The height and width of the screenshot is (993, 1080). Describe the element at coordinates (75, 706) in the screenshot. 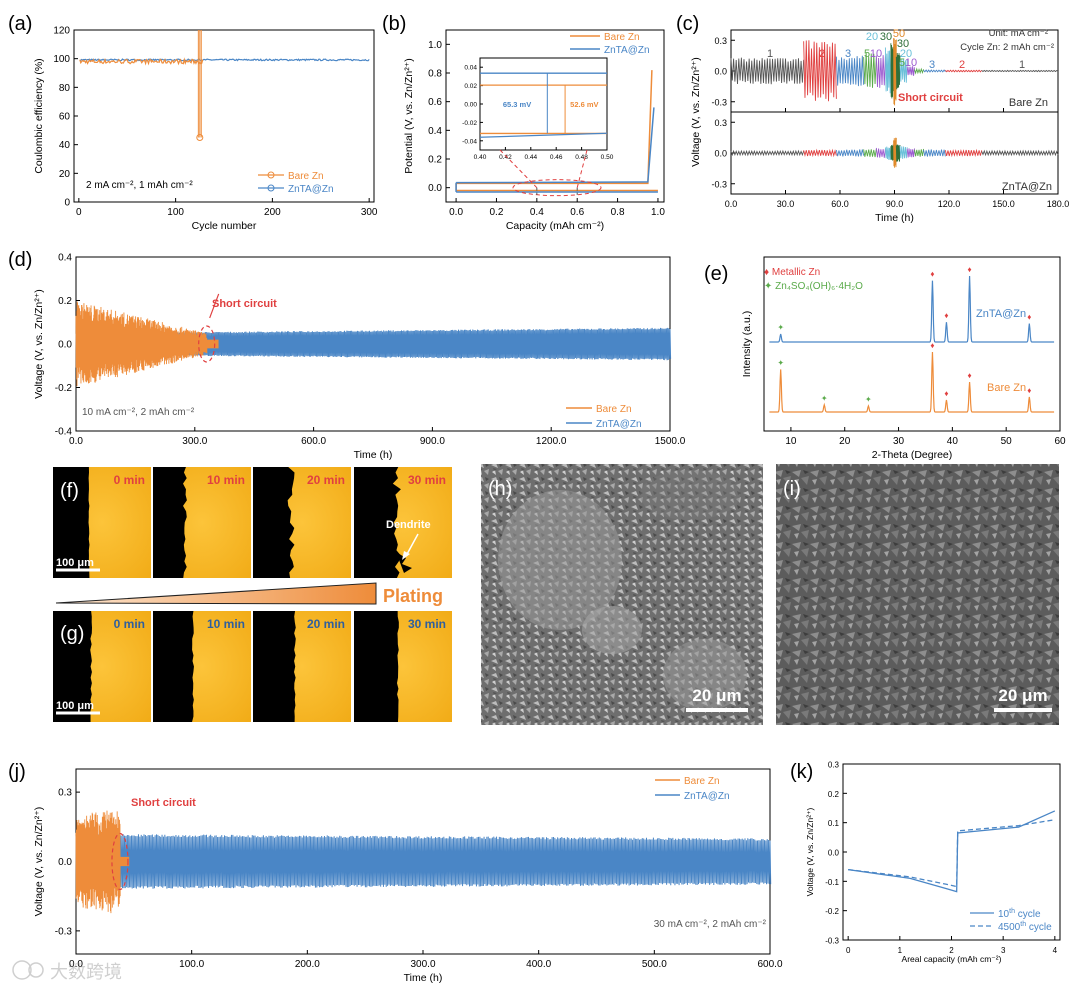

I see `scale-label-g: 100 μm` at that location.